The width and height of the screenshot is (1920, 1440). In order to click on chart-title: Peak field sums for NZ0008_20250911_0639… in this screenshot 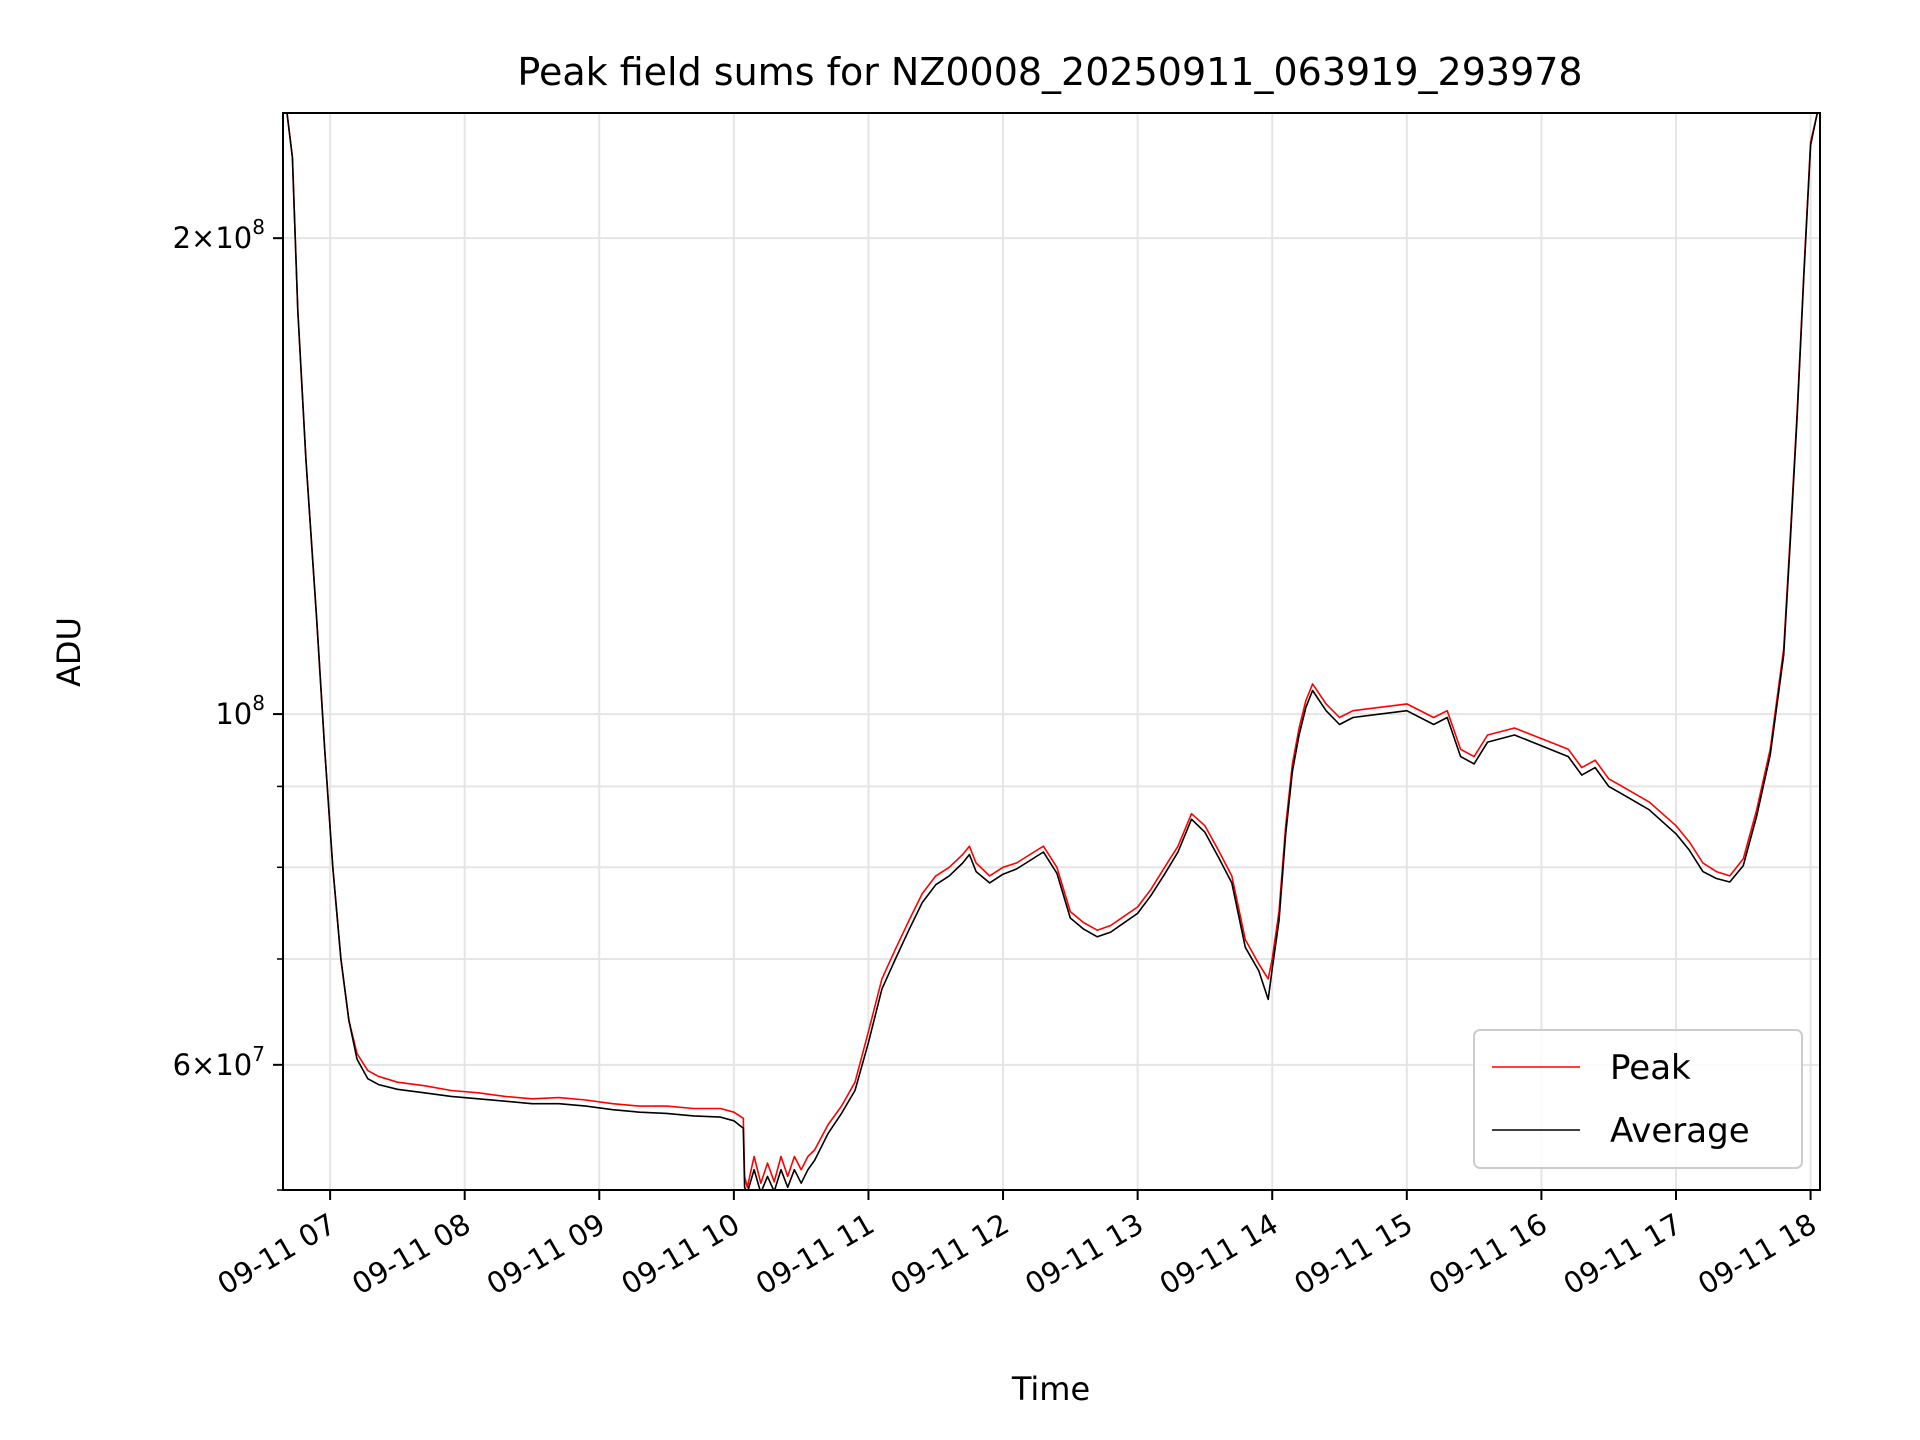, I will do `click(1049, 72)`.